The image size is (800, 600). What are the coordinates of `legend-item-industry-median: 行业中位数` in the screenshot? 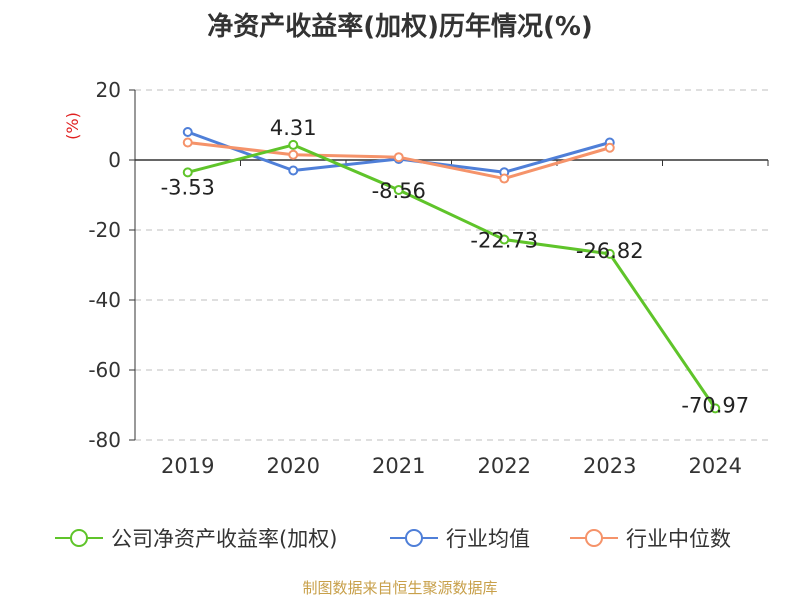 It's located at (650, 538).